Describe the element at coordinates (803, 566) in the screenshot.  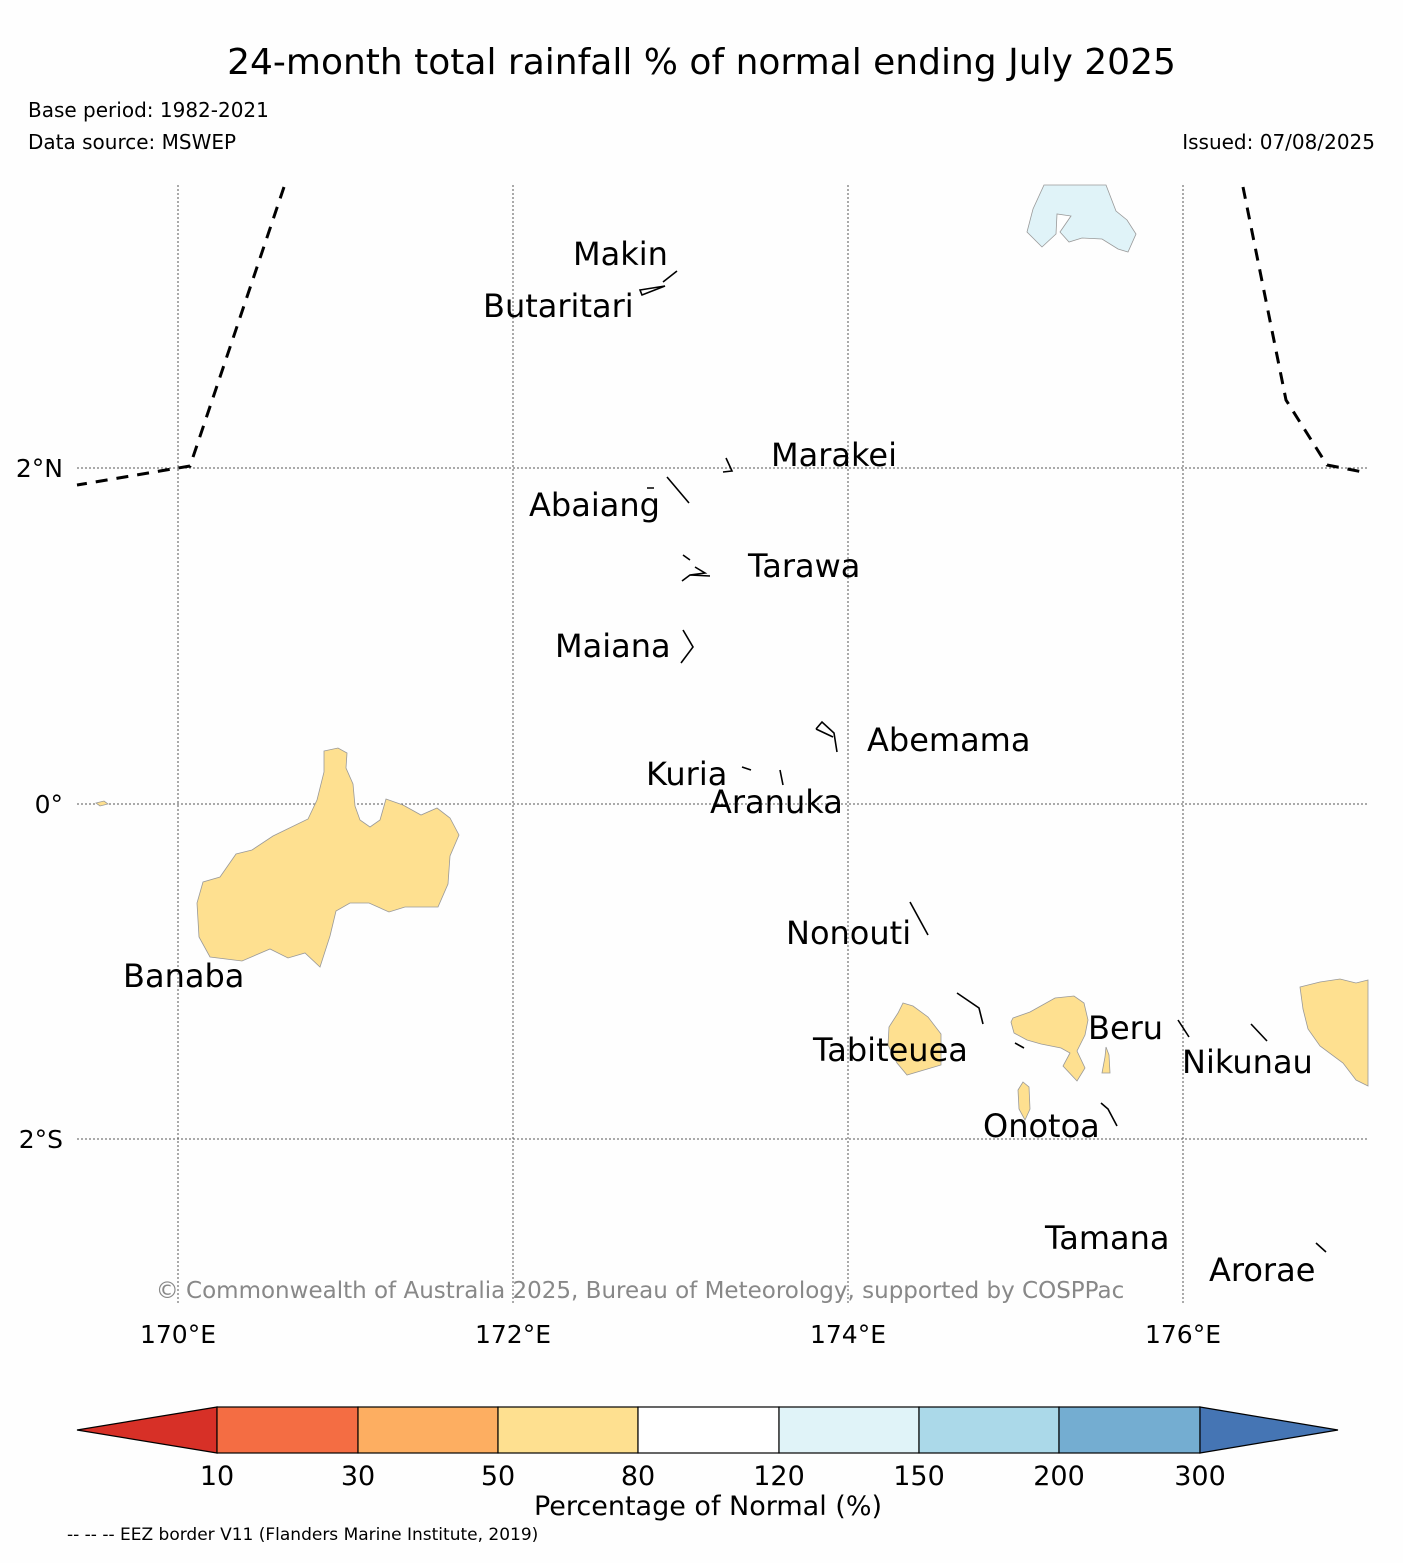
I see `label-tarawa: Tarawa` at that location.